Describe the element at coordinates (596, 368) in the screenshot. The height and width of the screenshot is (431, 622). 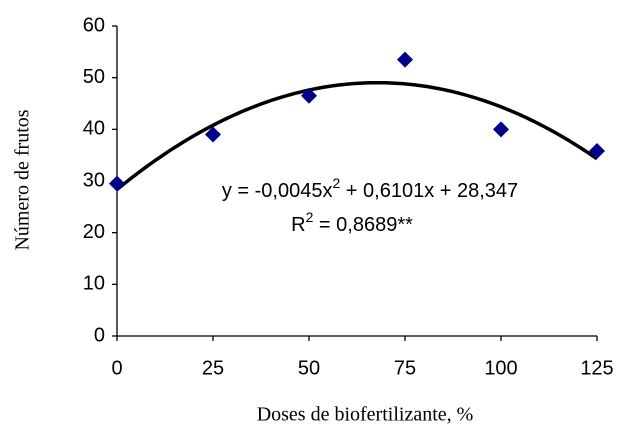
I see `x-tick-label: 125` at that location.